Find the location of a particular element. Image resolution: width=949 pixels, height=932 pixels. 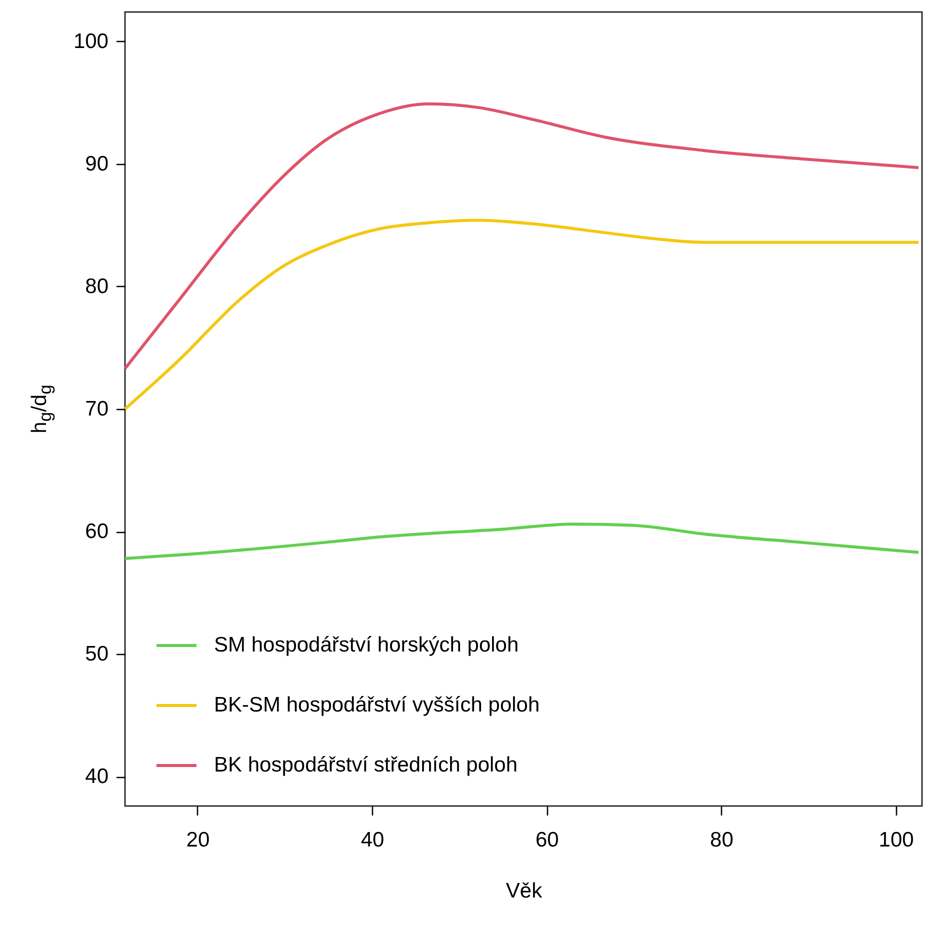

legend-label: BK hospodářství středních poloh is located at coordinates (366, 765).